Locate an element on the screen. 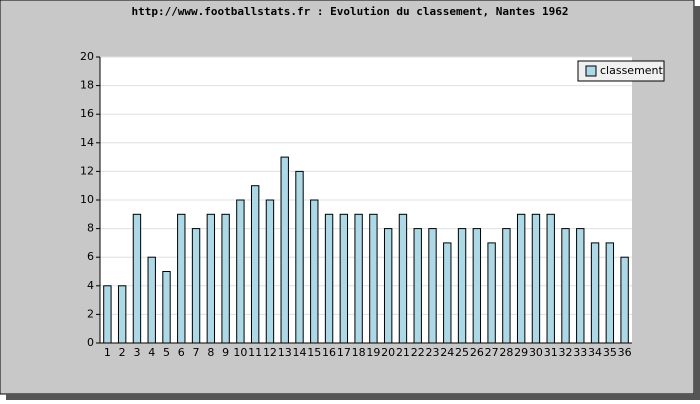  x-tick-label: 2 is located at coordinates (122, 352).